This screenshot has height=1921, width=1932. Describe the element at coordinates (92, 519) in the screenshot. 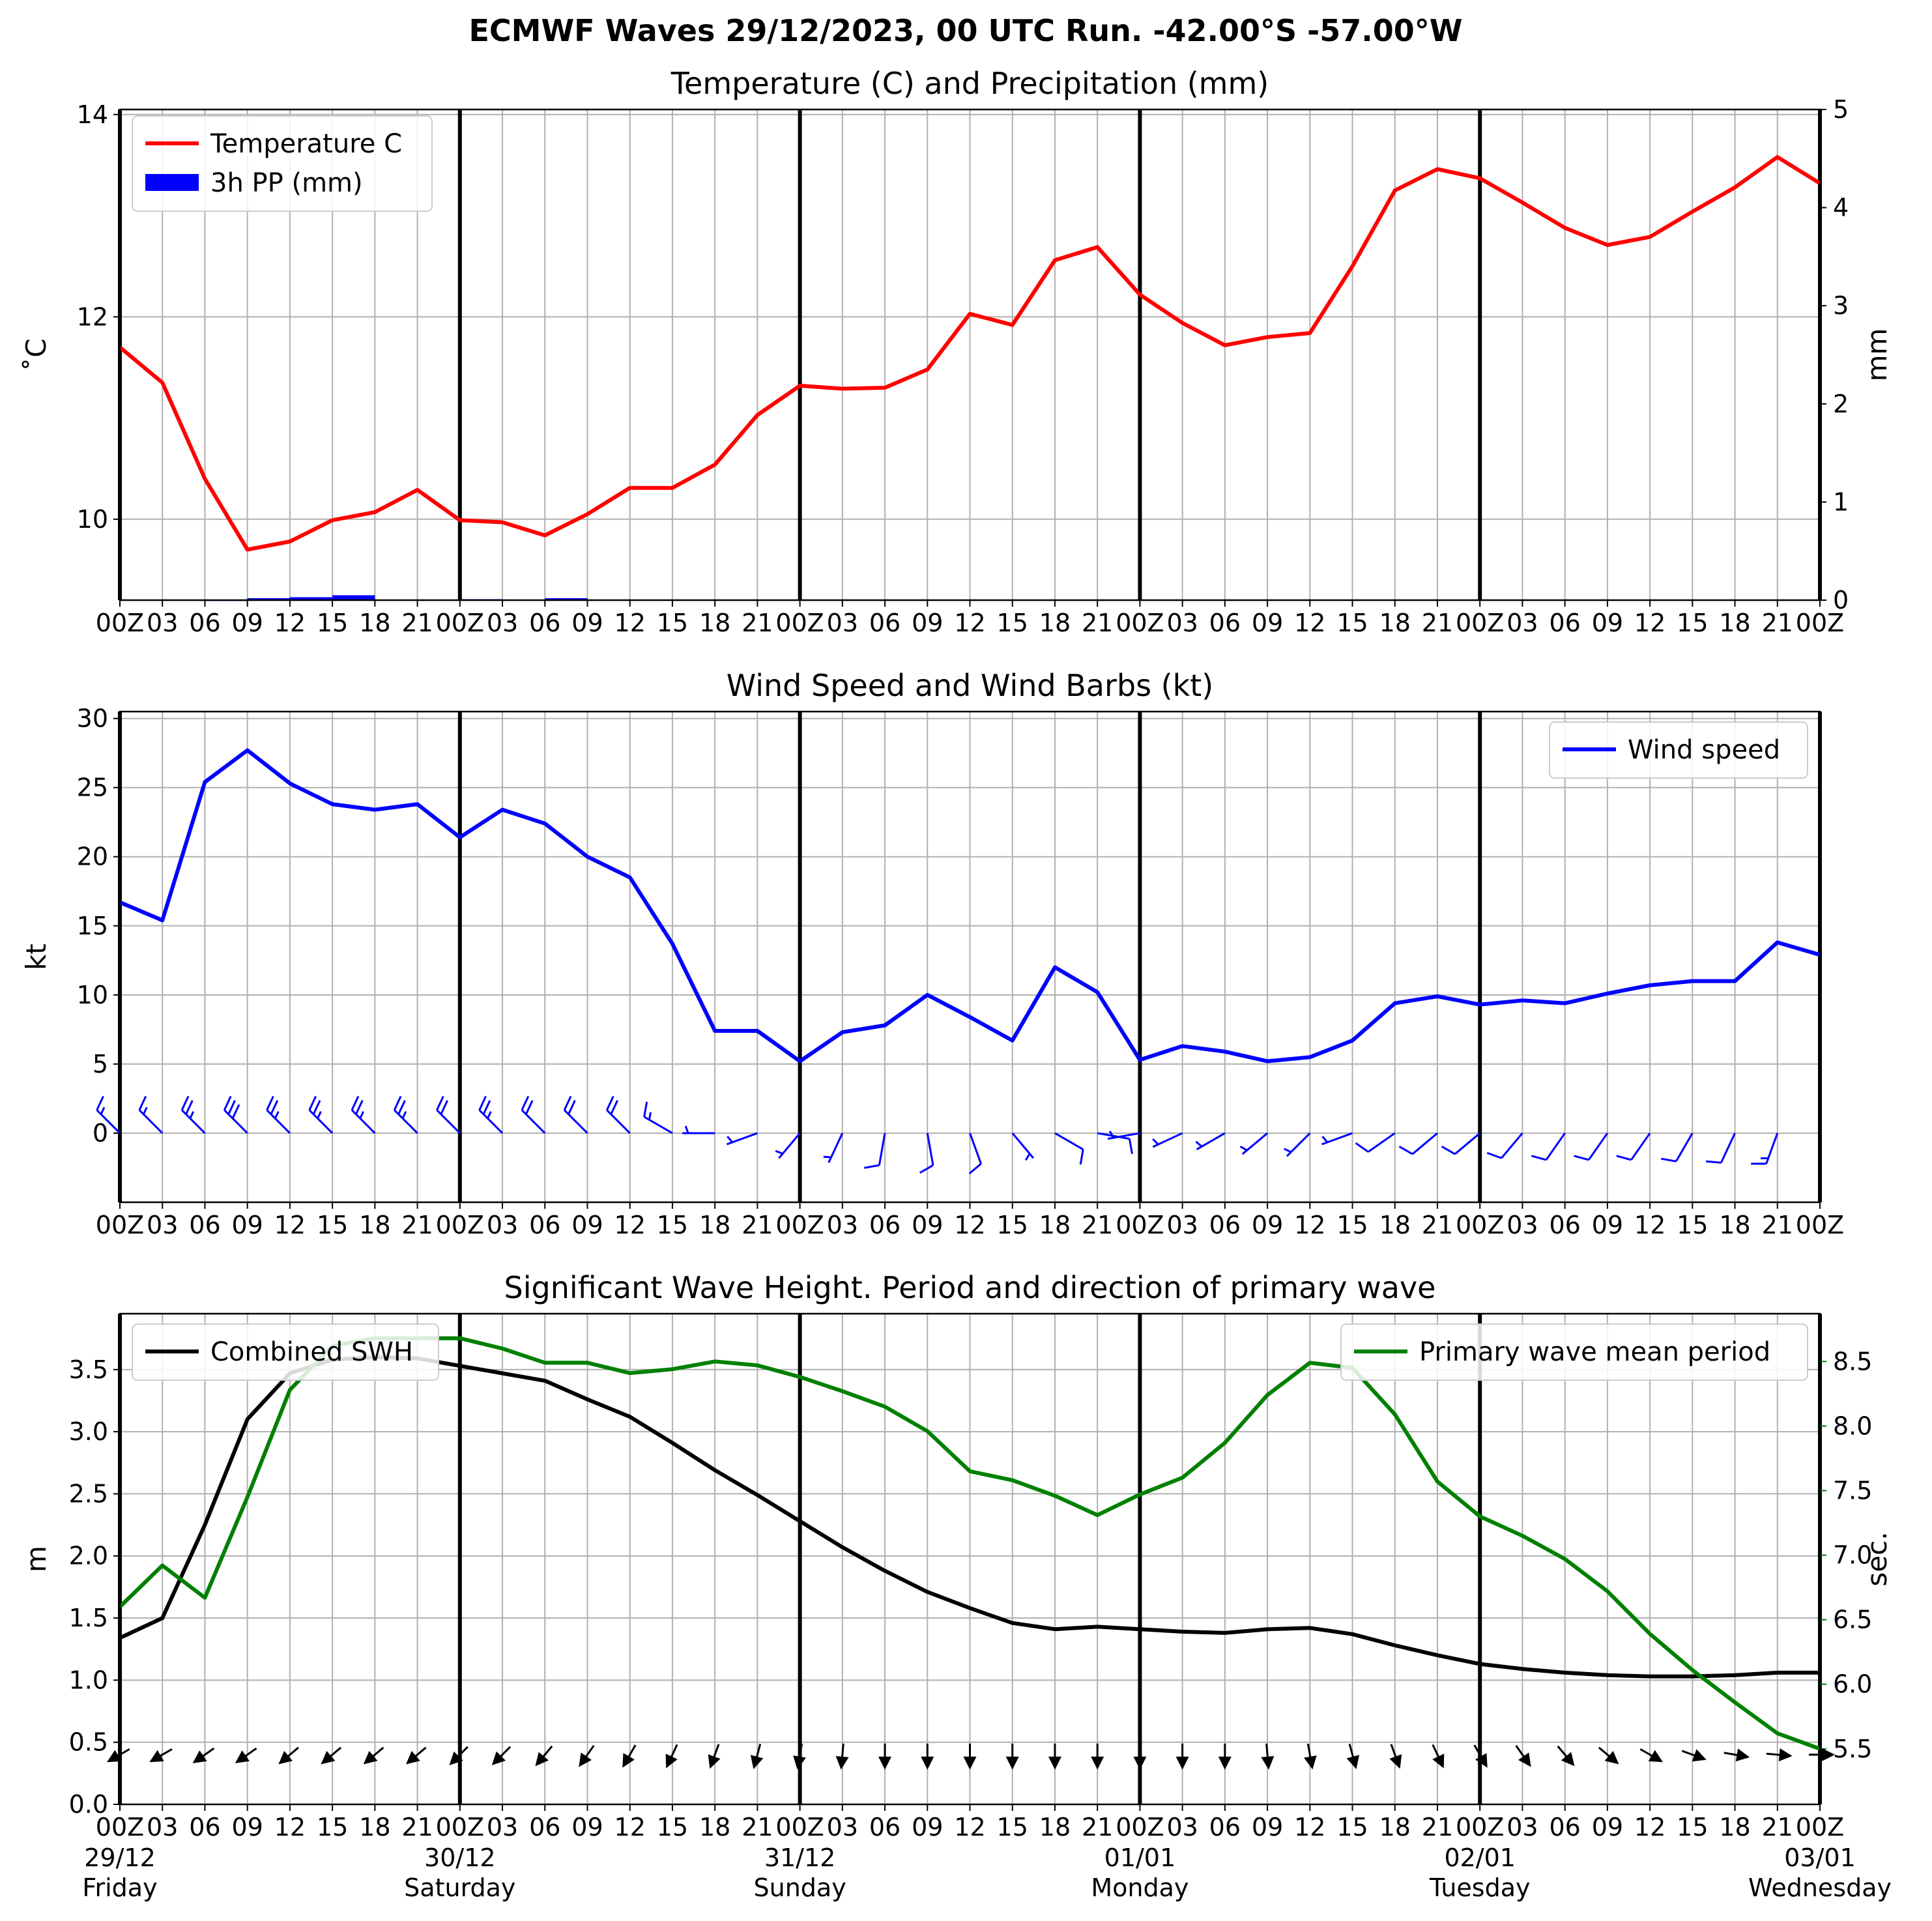

I see `y-tick-label: 10` at that location.